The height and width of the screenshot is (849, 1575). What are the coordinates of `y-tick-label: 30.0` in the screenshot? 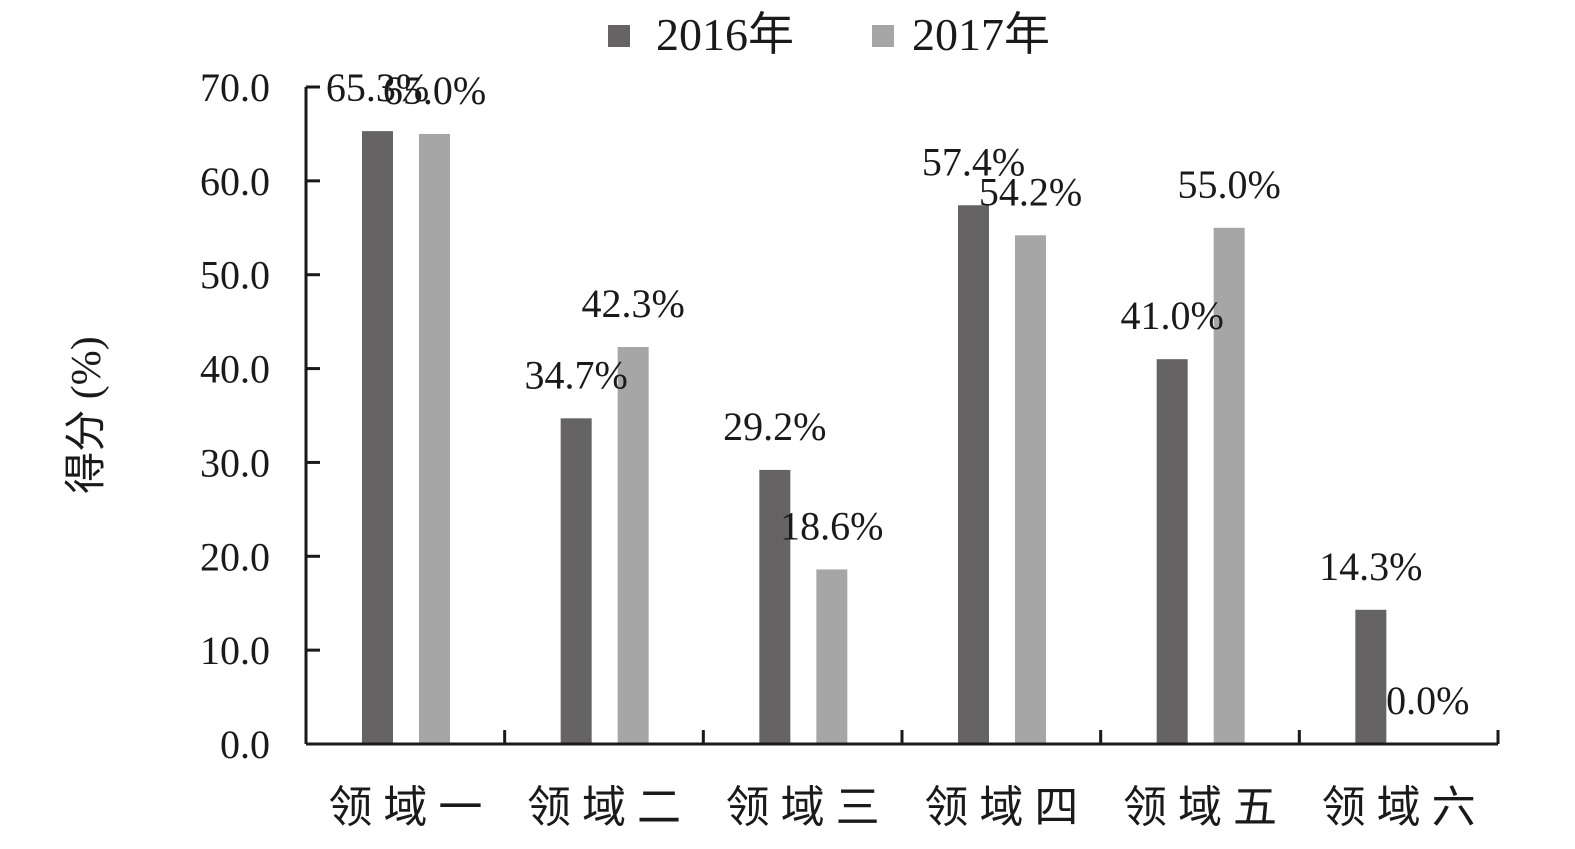 It's located at (235, 462).